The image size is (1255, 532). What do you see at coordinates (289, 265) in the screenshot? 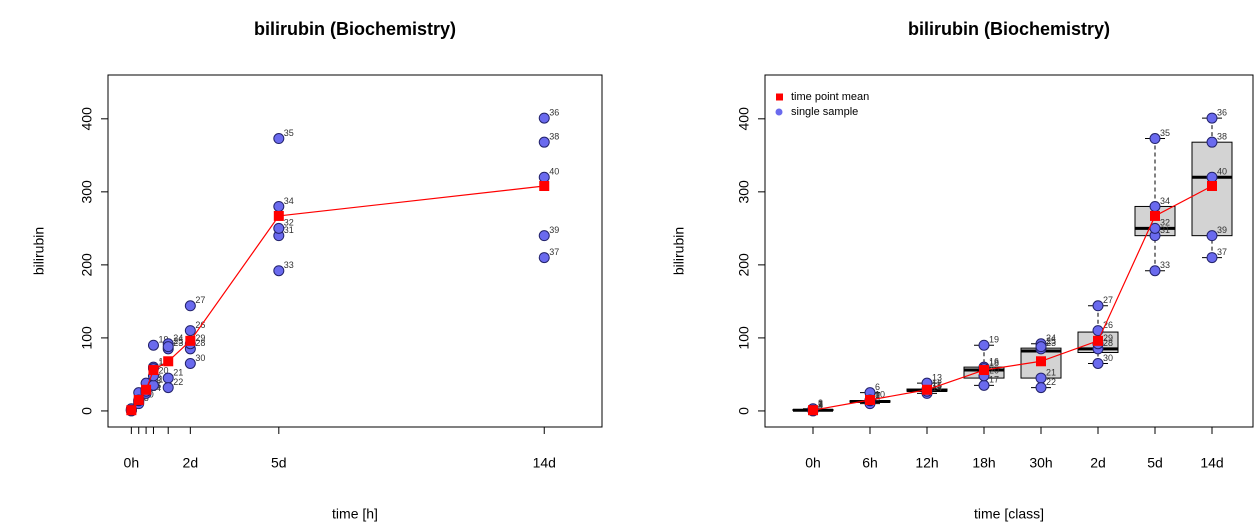
I see `point-label: 33` at bounding box center [289, 265].